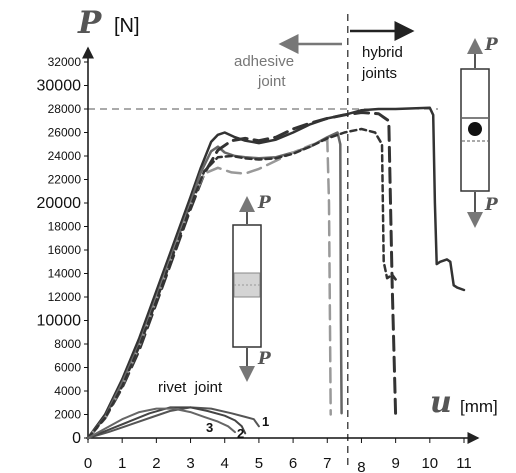 The width and height of the screenshot is (516, 473). What do you see at coordinates (65, 274) in the screenshot?
I see `y-tick-label: 14000` at bounding box center [65, 274].